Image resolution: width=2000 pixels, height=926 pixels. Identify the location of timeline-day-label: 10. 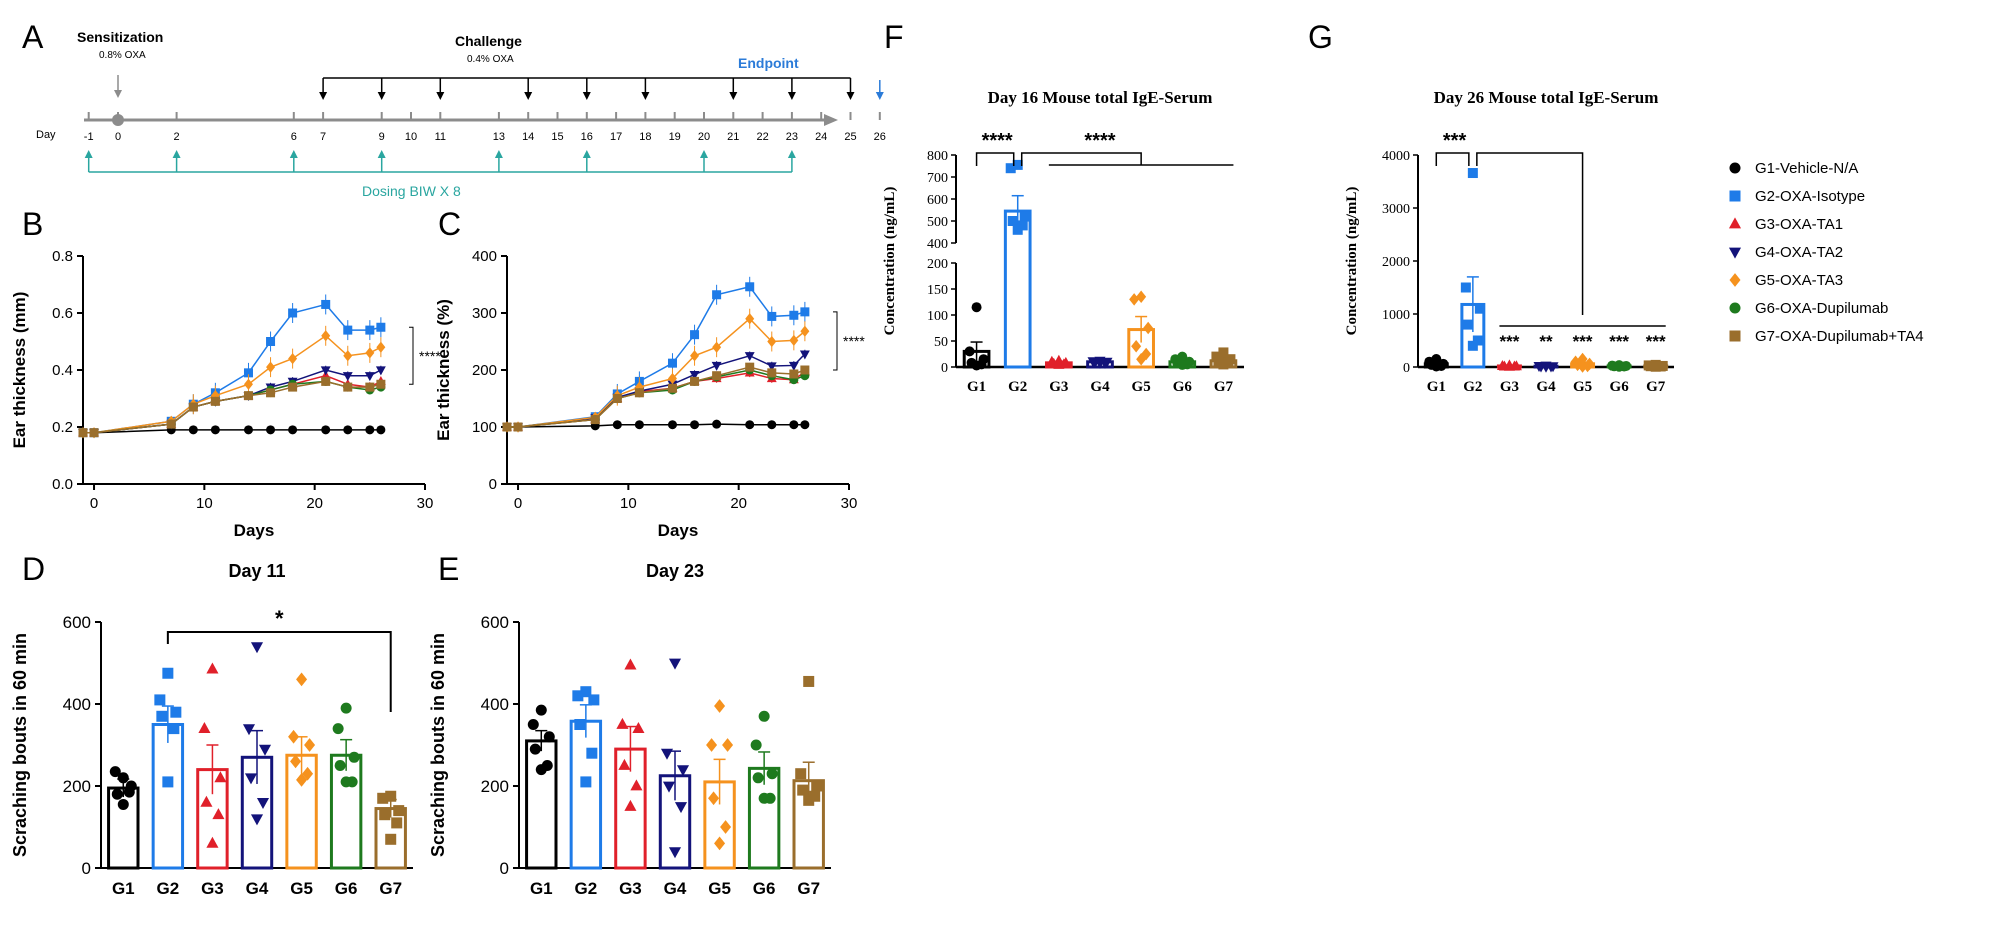
(411, 137).